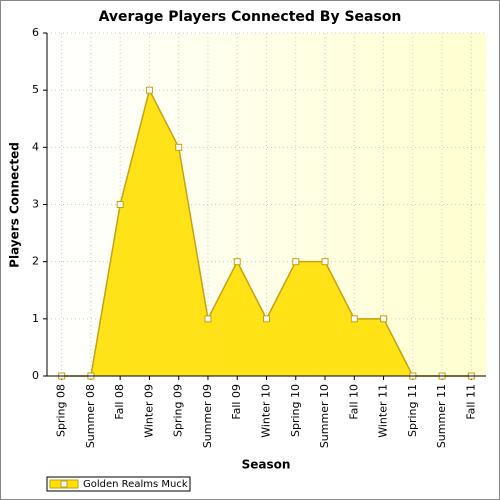  What do you see at coordinates (35, 89) in the screenshot?
I see `y-tick-label: 5` at bounding box center [35, 89].